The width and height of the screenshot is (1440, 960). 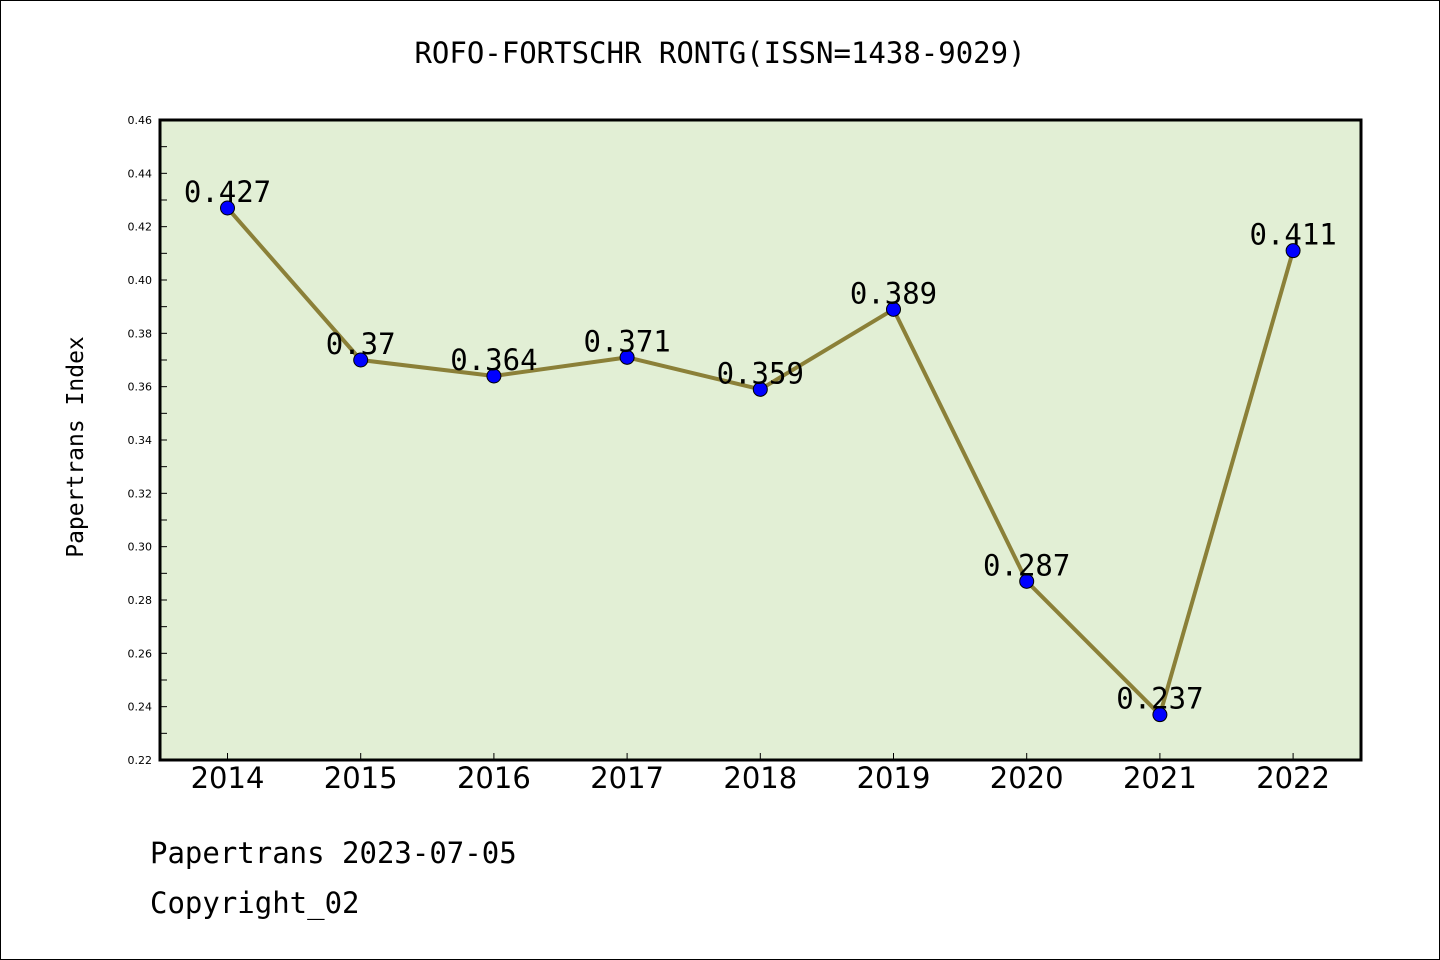 I want to click on x-axis: 2014 2015 2016 2017 2018 2019 2020 2021 2022, so click(x=760, y=774).